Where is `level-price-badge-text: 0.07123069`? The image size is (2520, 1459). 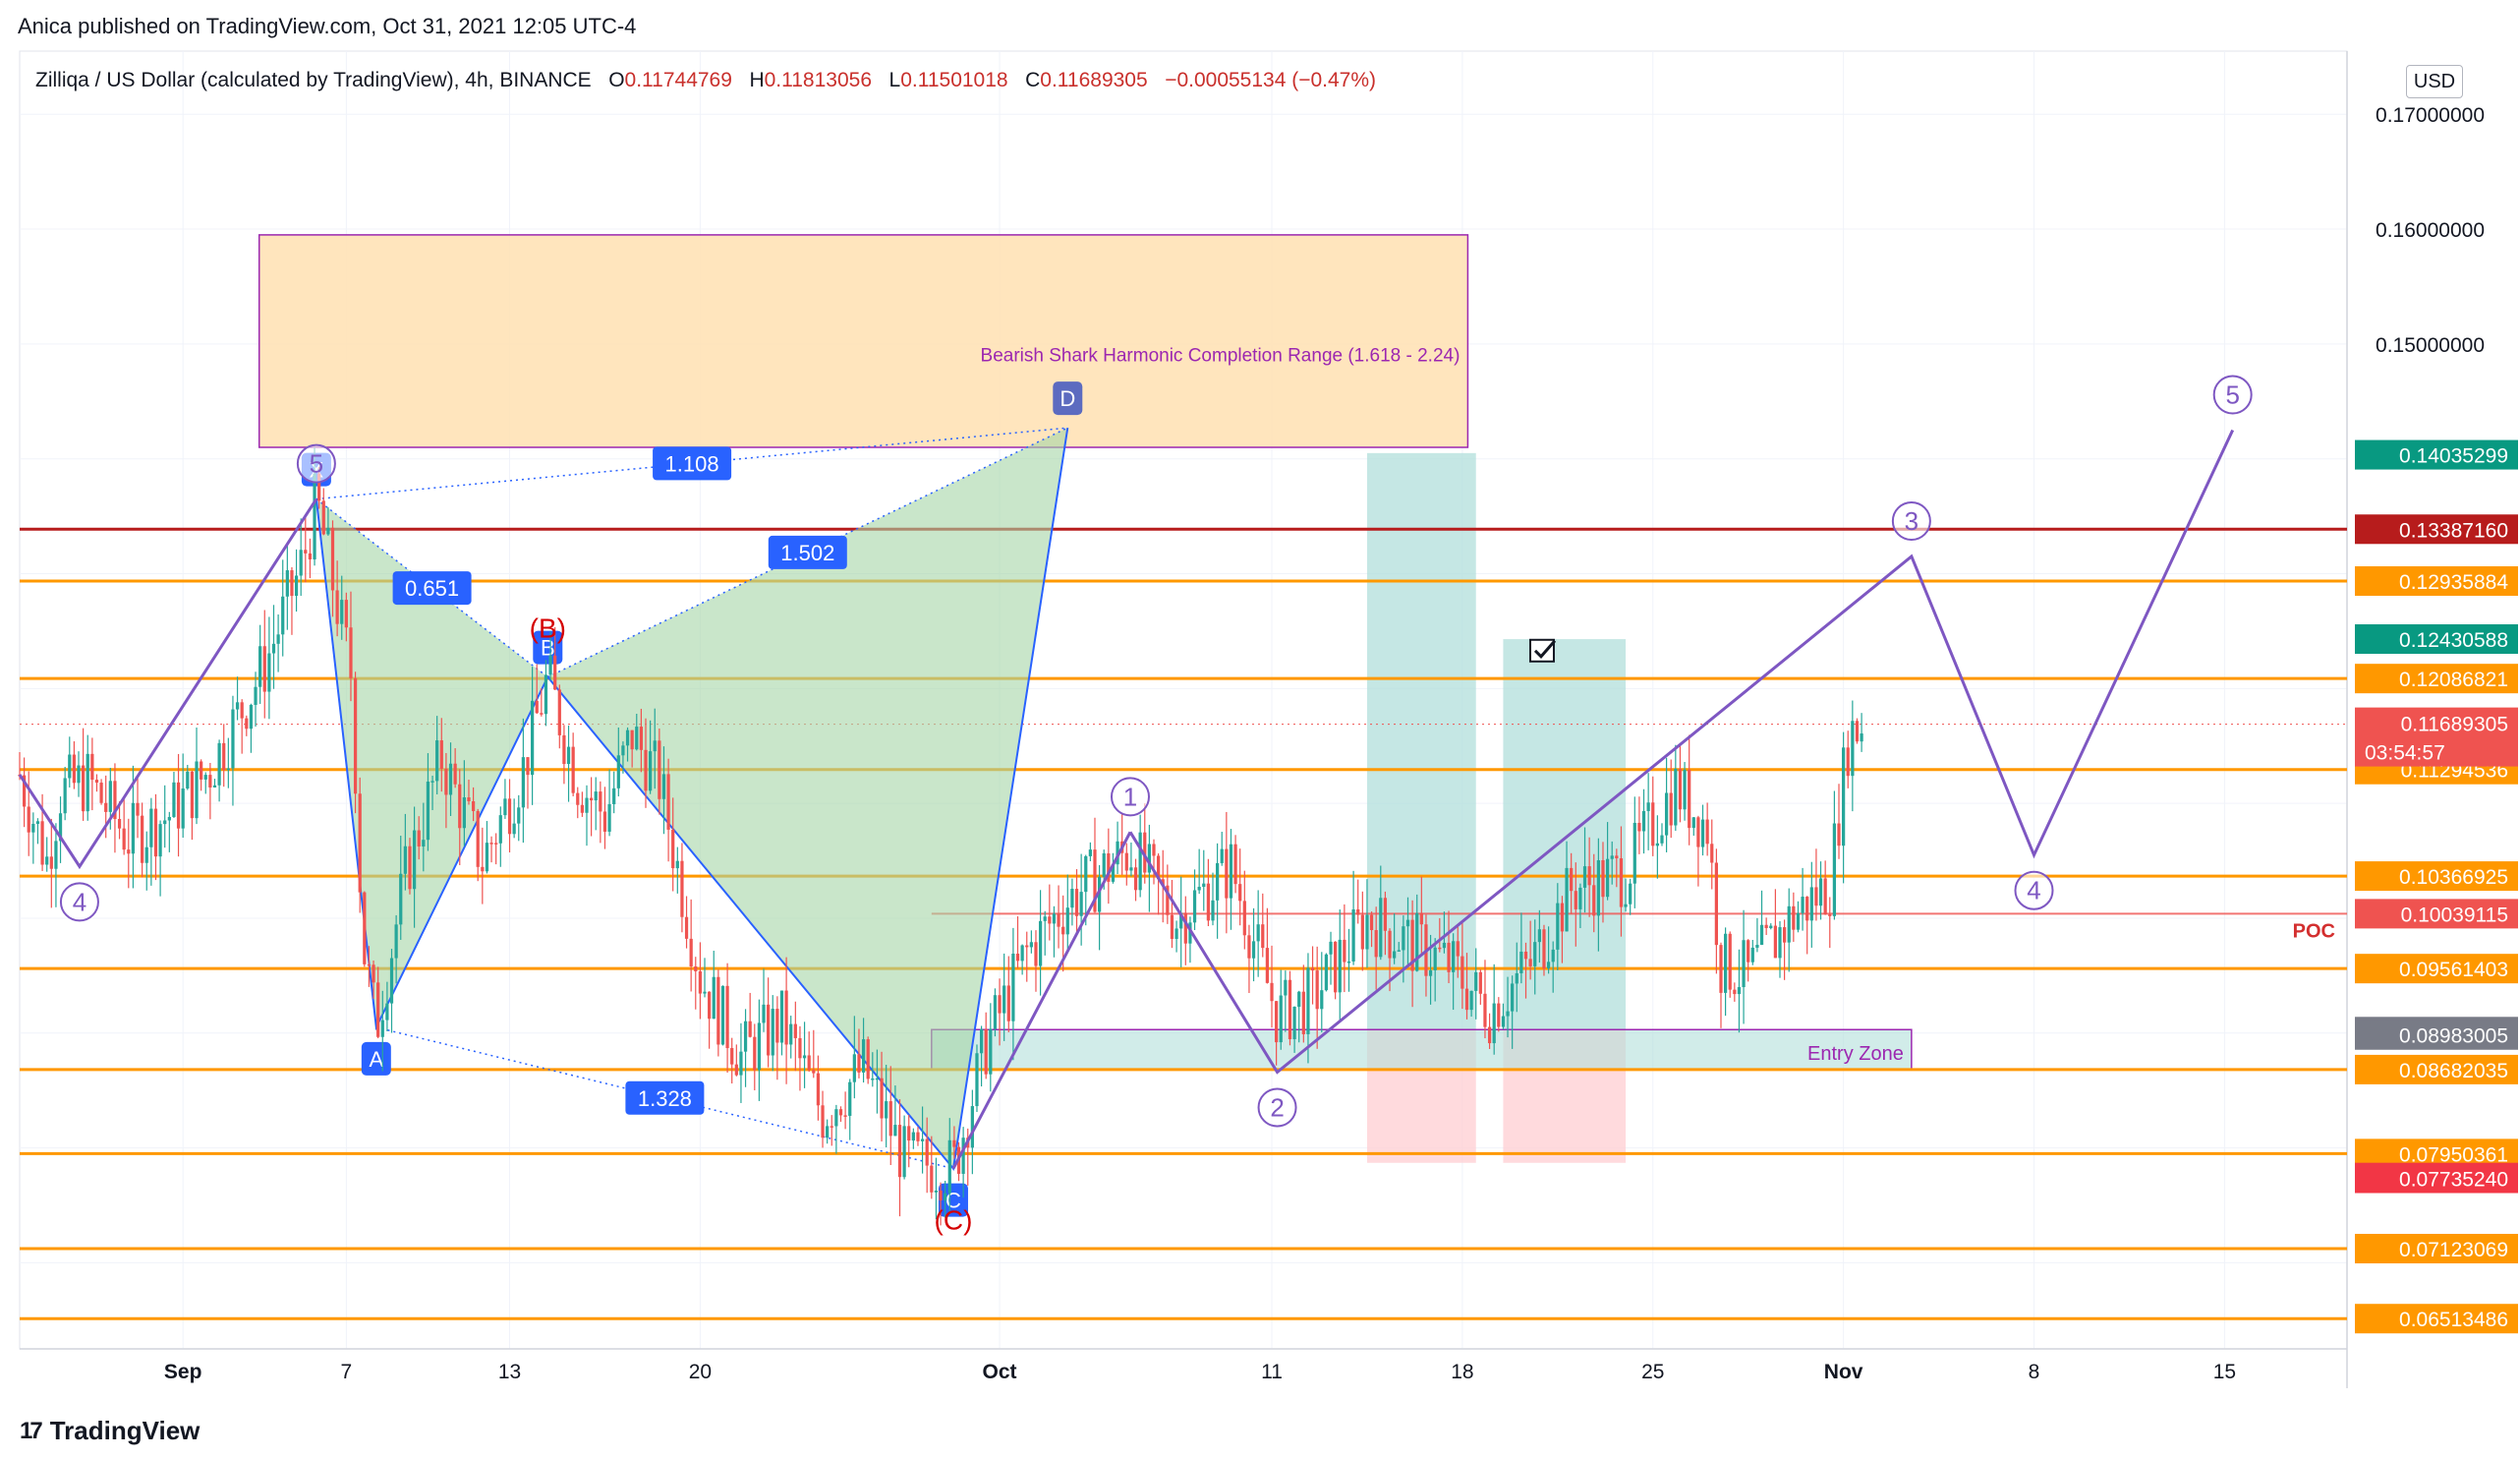
level-price-badge-text: 0.07123069 is located at coordinates (2453, 1250).